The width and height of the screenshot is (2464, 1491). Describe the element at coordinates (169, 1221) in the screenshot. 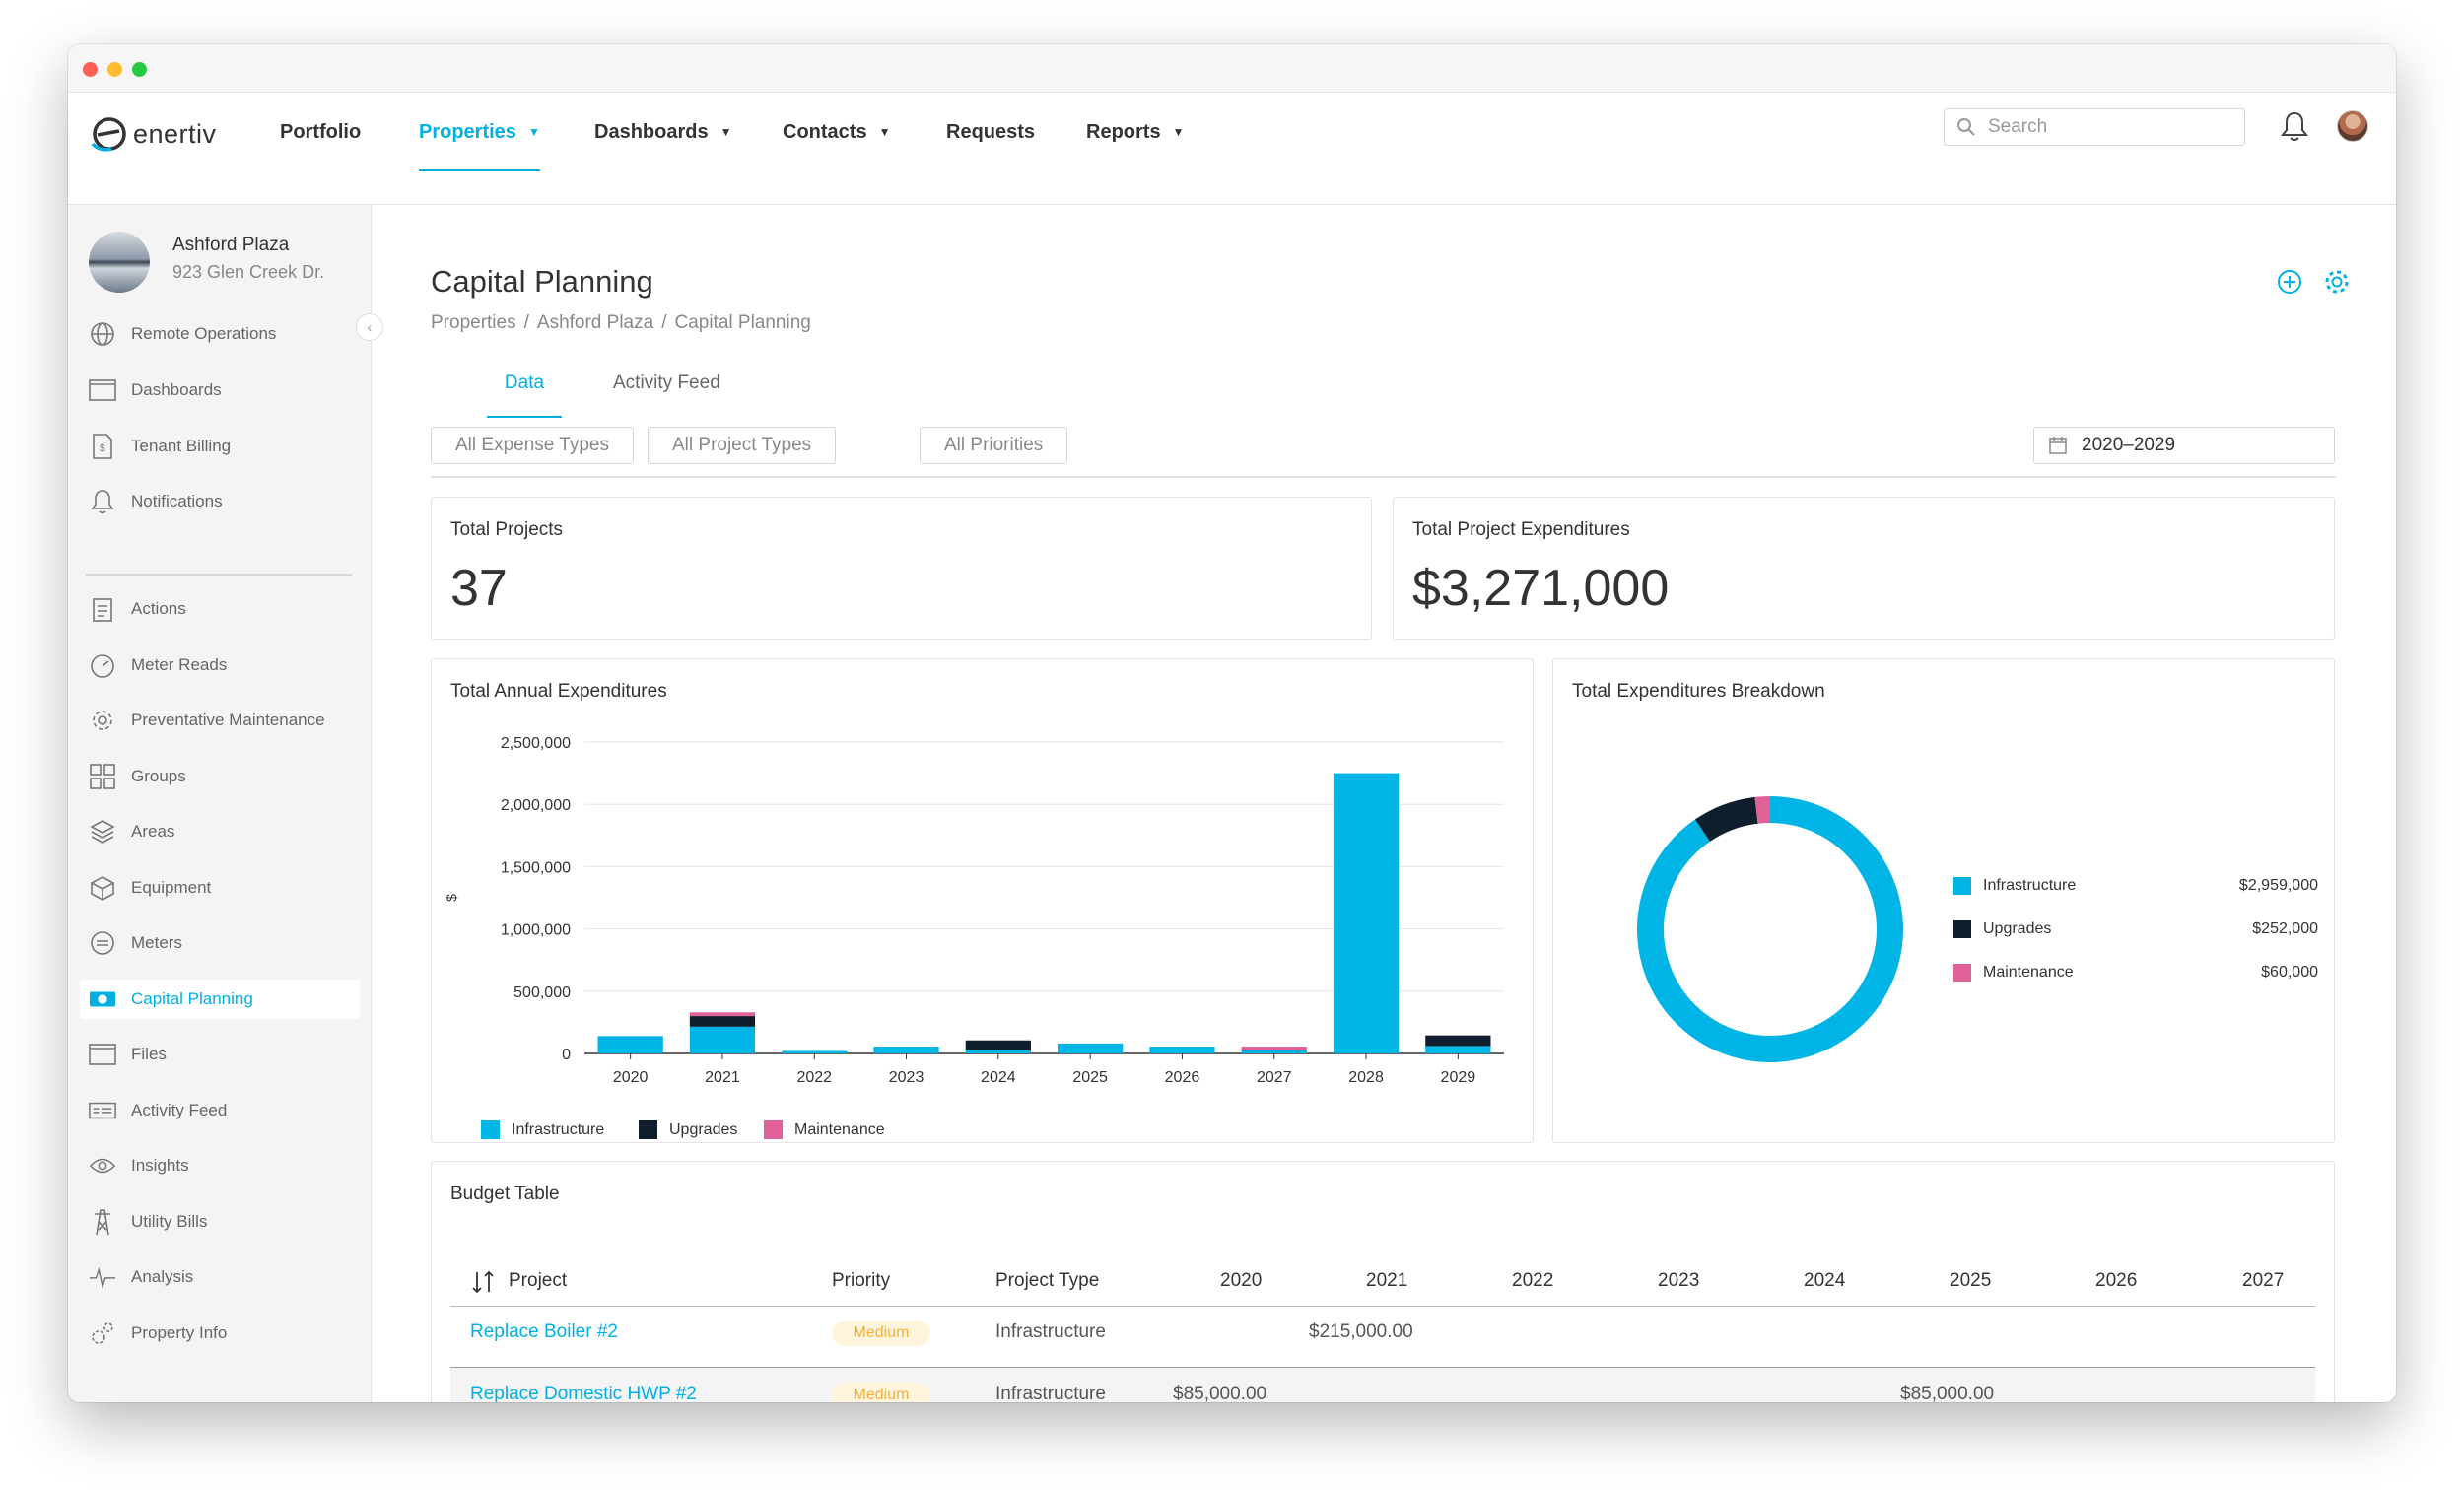

I see `sidebar-item-label: Utility Bills` at that location.